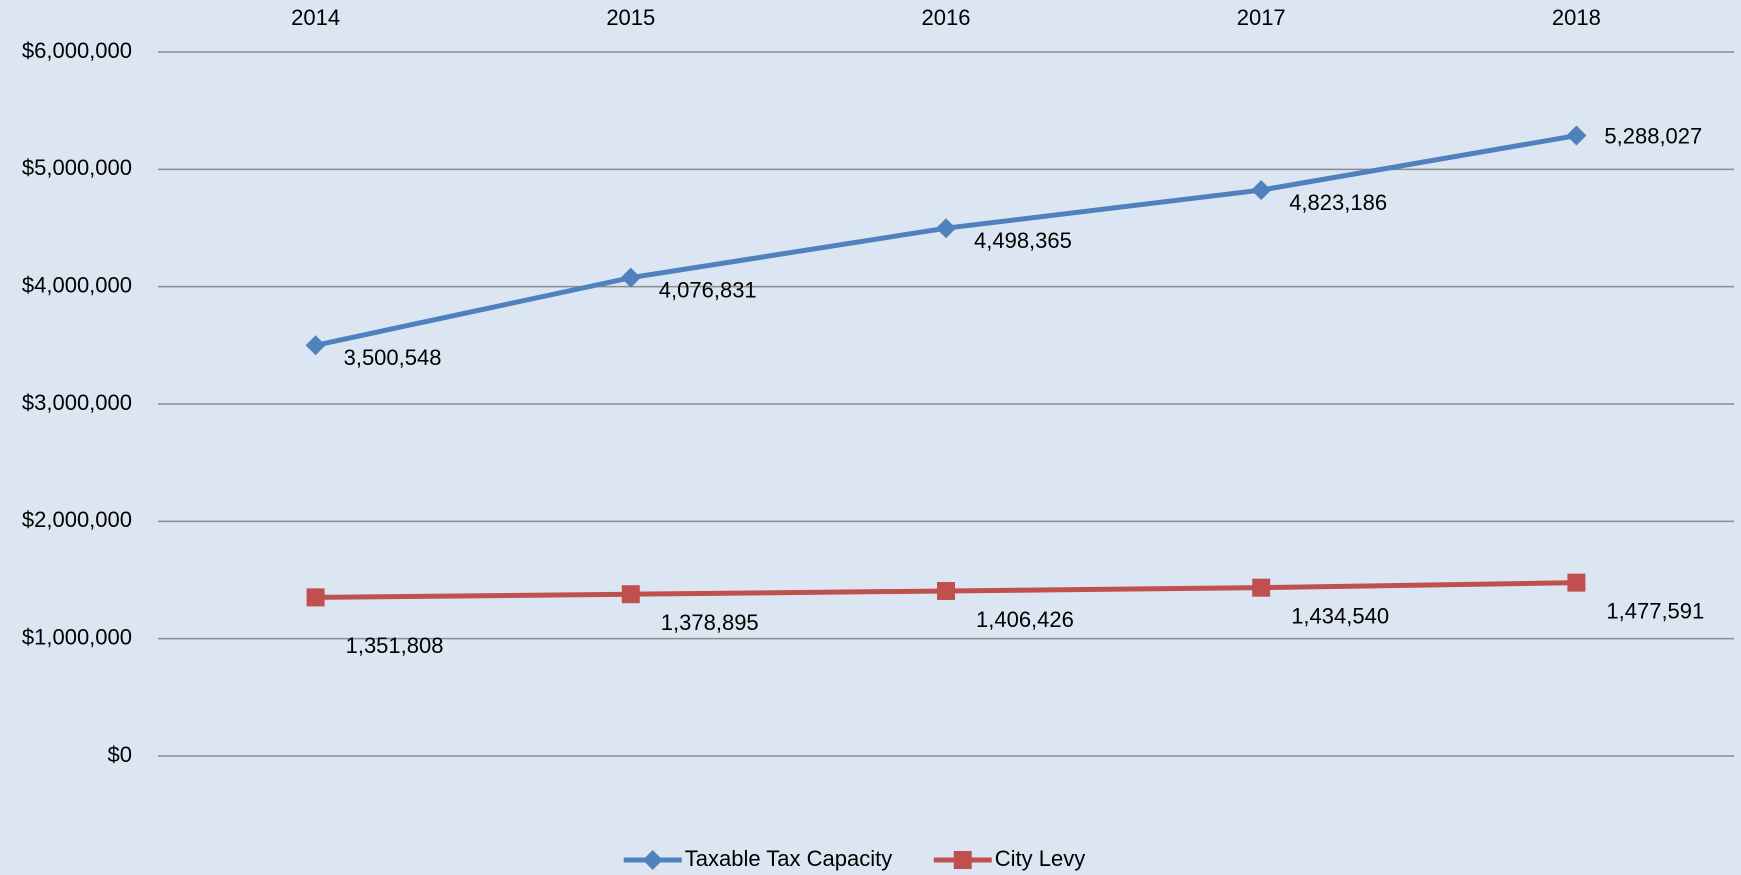 The width and height of the screenshot is (1741, 875). What do you see at coordinates (315, 17) in the screenshot?
I see `x-tick-label: 2014` at bounding box center [315, 17].